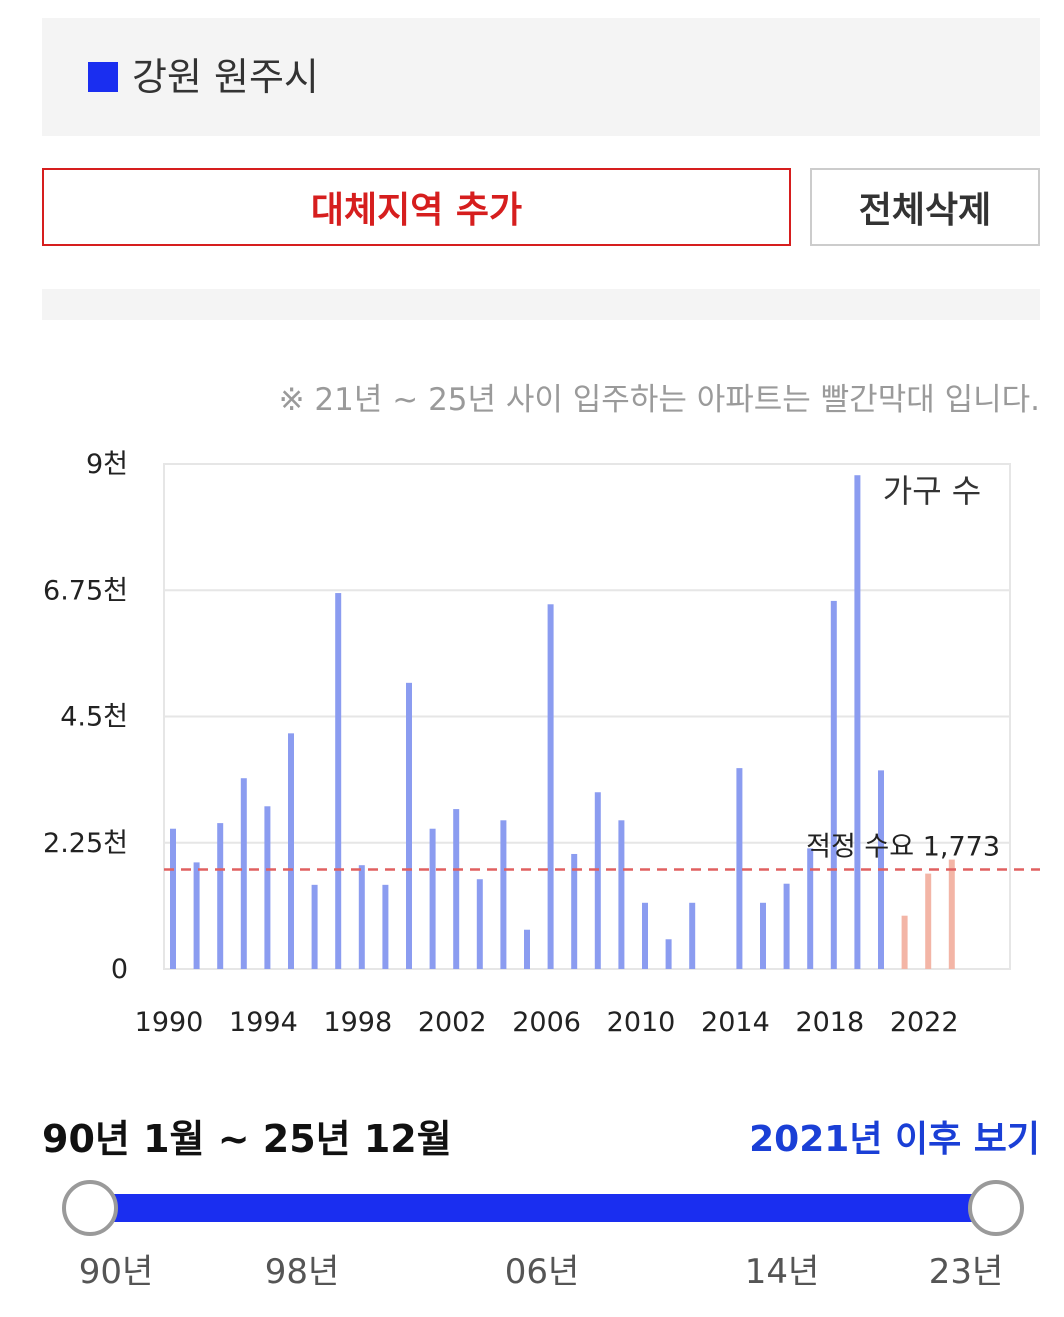 The width and height of the screenshot is (1064, 1317). I want to click on range-slider-track, so click(543, 1208).